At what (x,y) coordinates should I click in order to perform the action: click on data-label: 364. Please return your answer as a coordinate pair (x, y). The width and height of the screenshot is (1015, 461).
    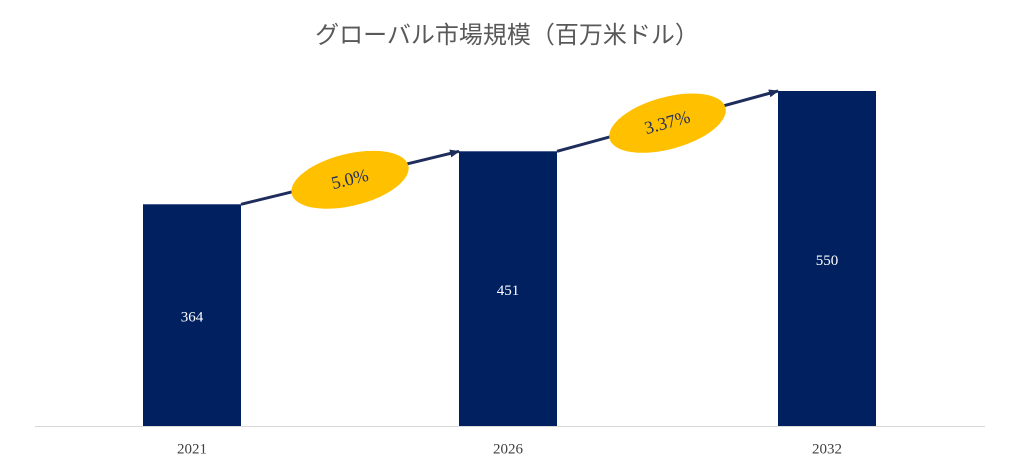
    Looking at the image, I should click on (192, 318).